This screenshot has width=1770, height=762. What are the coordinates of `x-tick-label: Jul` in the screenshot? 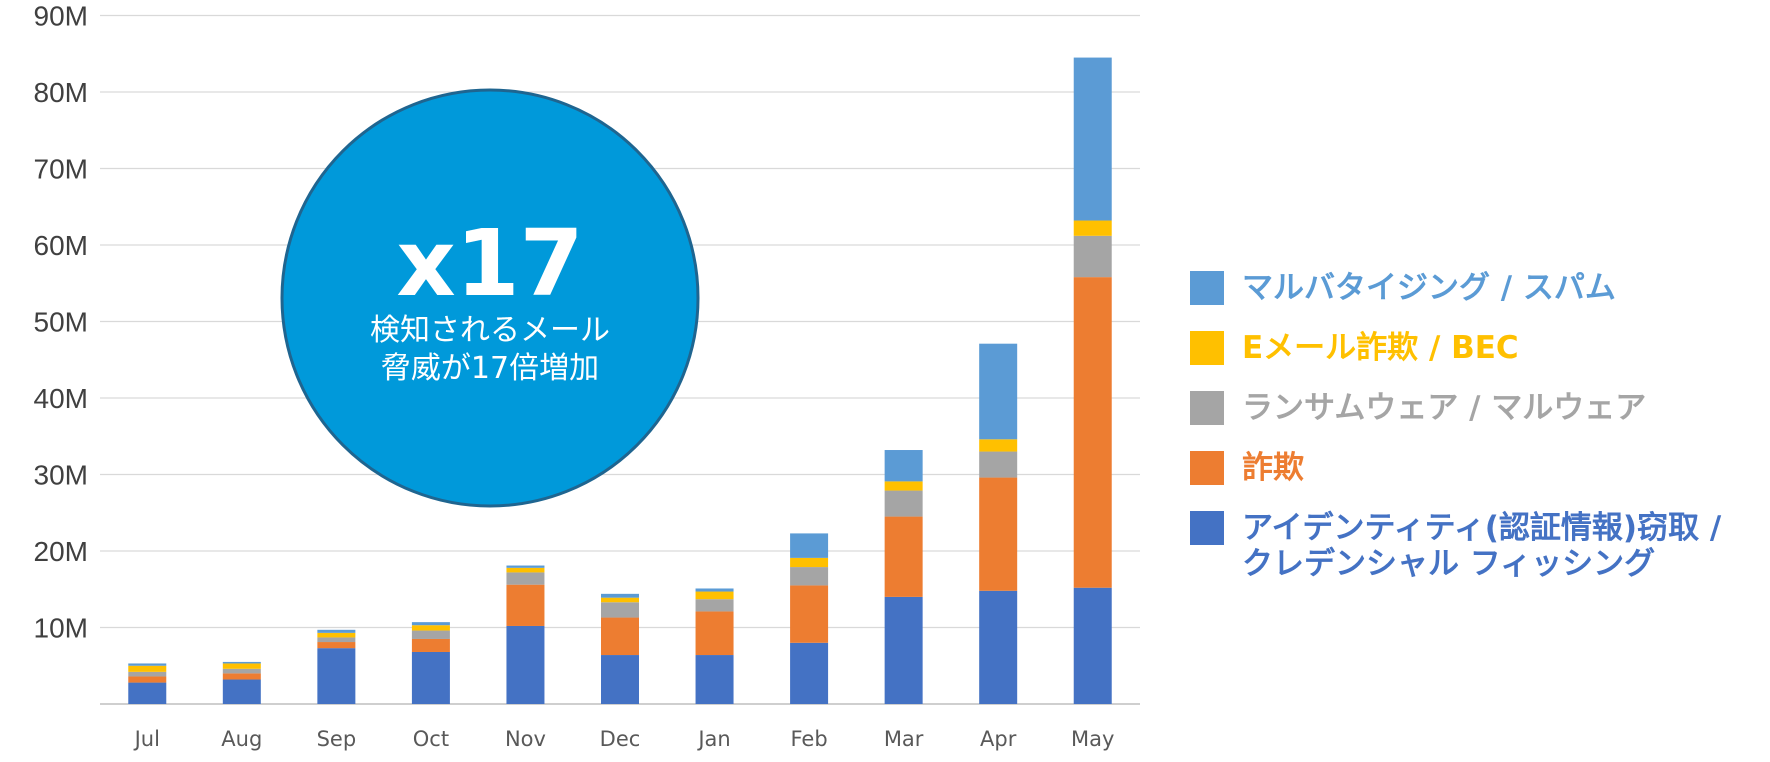 It's located at (146, 739).